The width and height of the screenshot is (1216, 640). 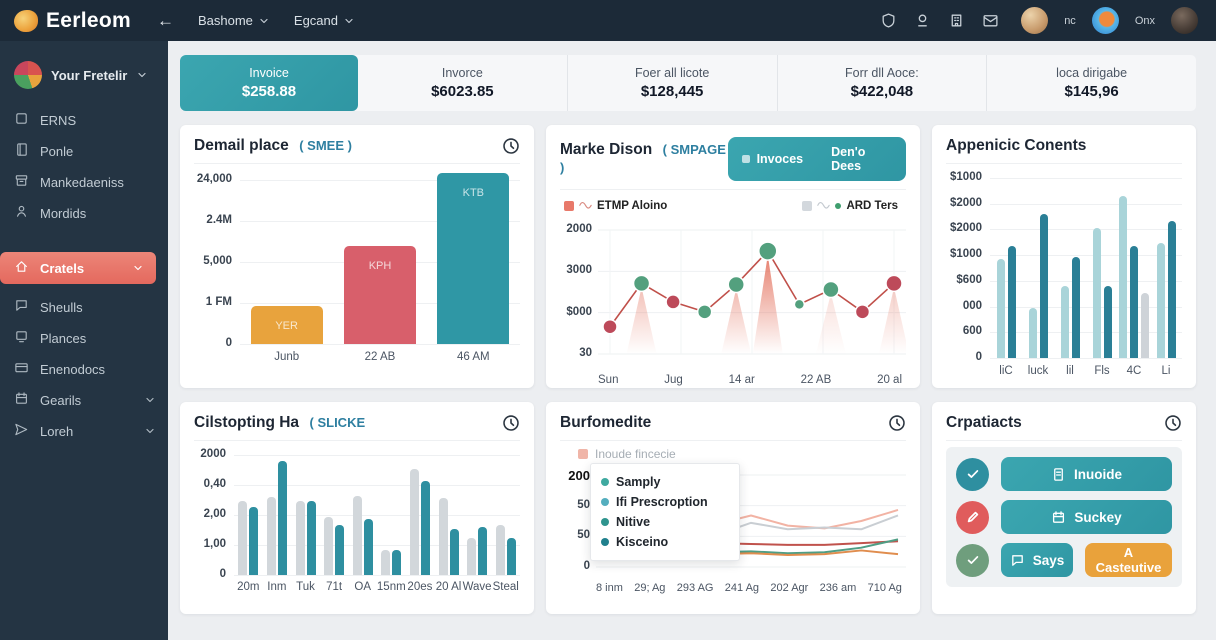 What do you see at coordinates (605, 423) in the screenshot?
I see `card-title-wrap: Burfomedite` at bounding box center [605, 423].